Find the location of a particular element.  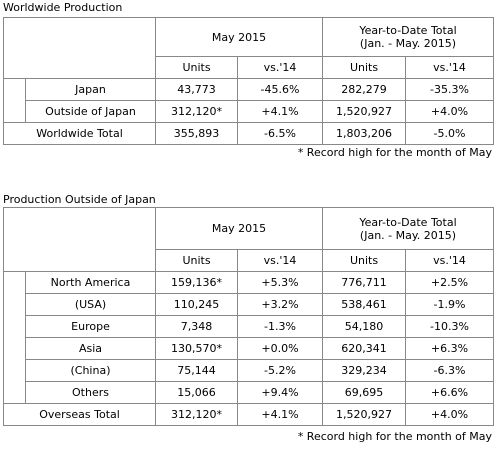

value-cell: -6.3% is located at coordinates (450, 370).